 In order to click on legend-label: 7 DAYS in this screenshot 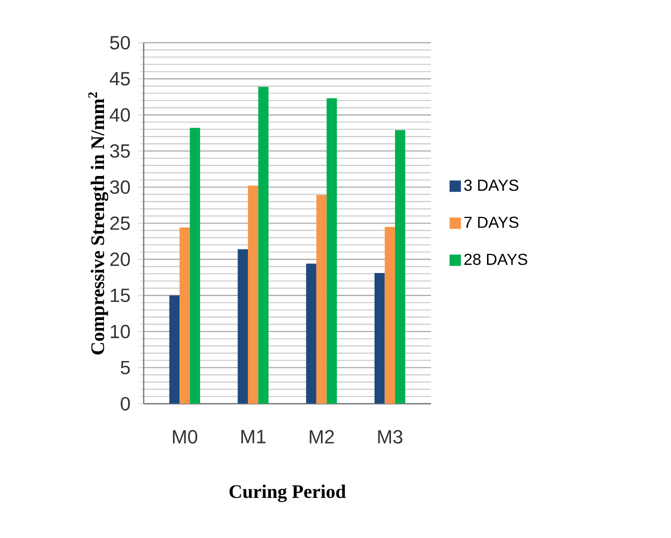, I will do `click(491, 222)`.